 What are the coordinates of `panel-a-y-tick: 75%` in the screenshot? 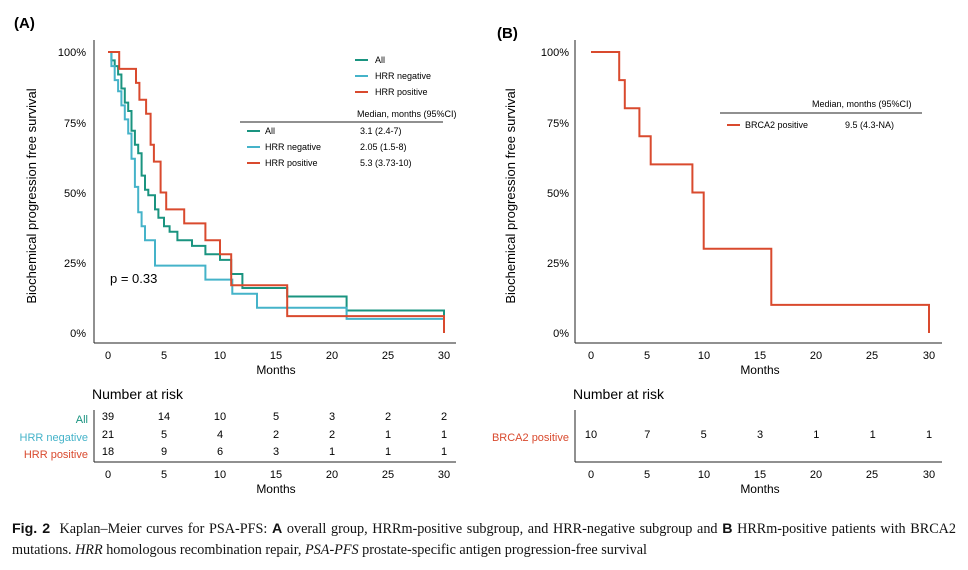 It's located at (75, 124).